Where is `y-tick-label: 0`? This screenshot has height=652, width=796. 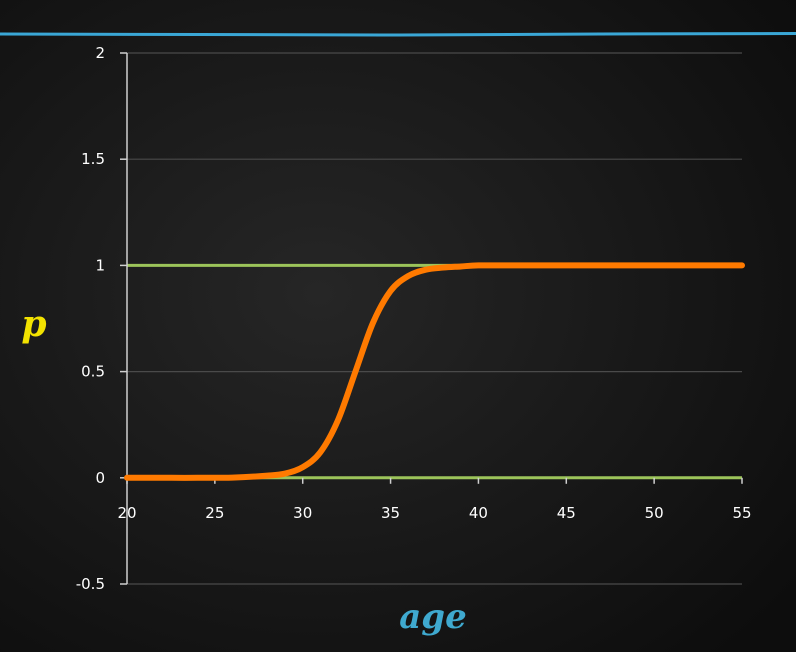
y-tick-label: 0 is located at coordinates (100, 478).